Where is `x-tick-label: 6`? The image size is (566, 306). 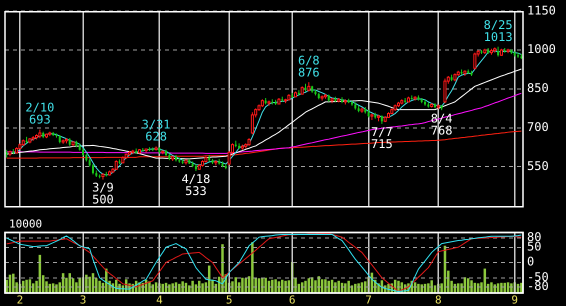
x-tick-label: 6 is located at coordinates (292, 299).